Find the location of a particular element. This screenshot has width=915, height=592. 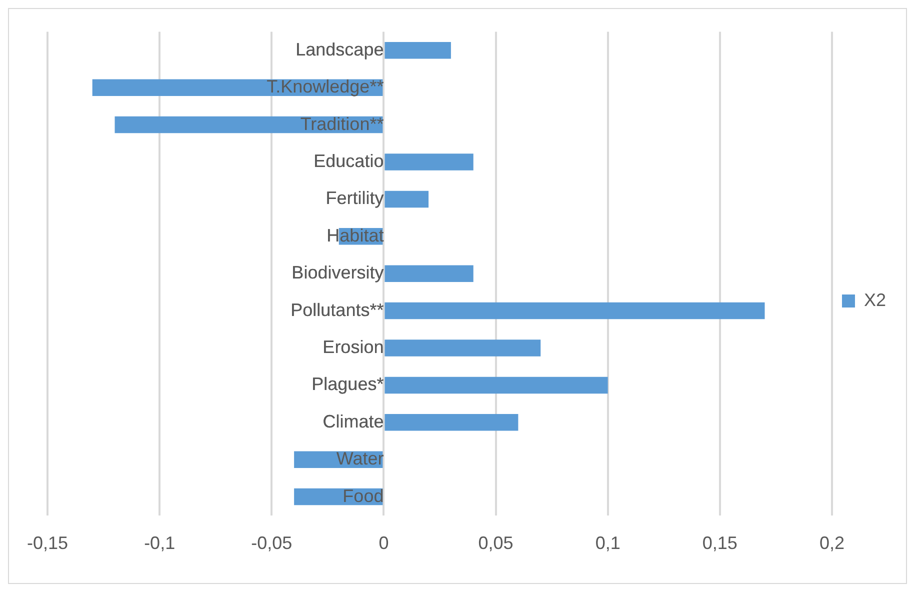

x-tick-label: -0,05 is located at coordinates (271, 543).